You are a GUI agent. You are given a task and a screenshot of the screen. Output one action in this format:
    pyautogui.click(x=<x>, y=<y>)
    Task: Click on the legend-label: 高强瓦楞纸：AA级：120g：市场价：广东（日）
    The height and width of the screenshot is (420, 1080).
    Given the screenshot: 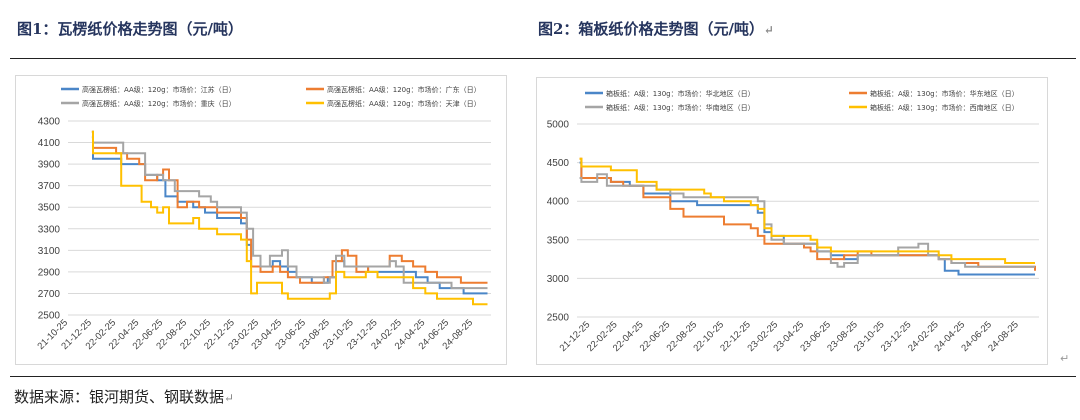 What is the action you would take?
    pyautogui.click(x=404, y=89)
    